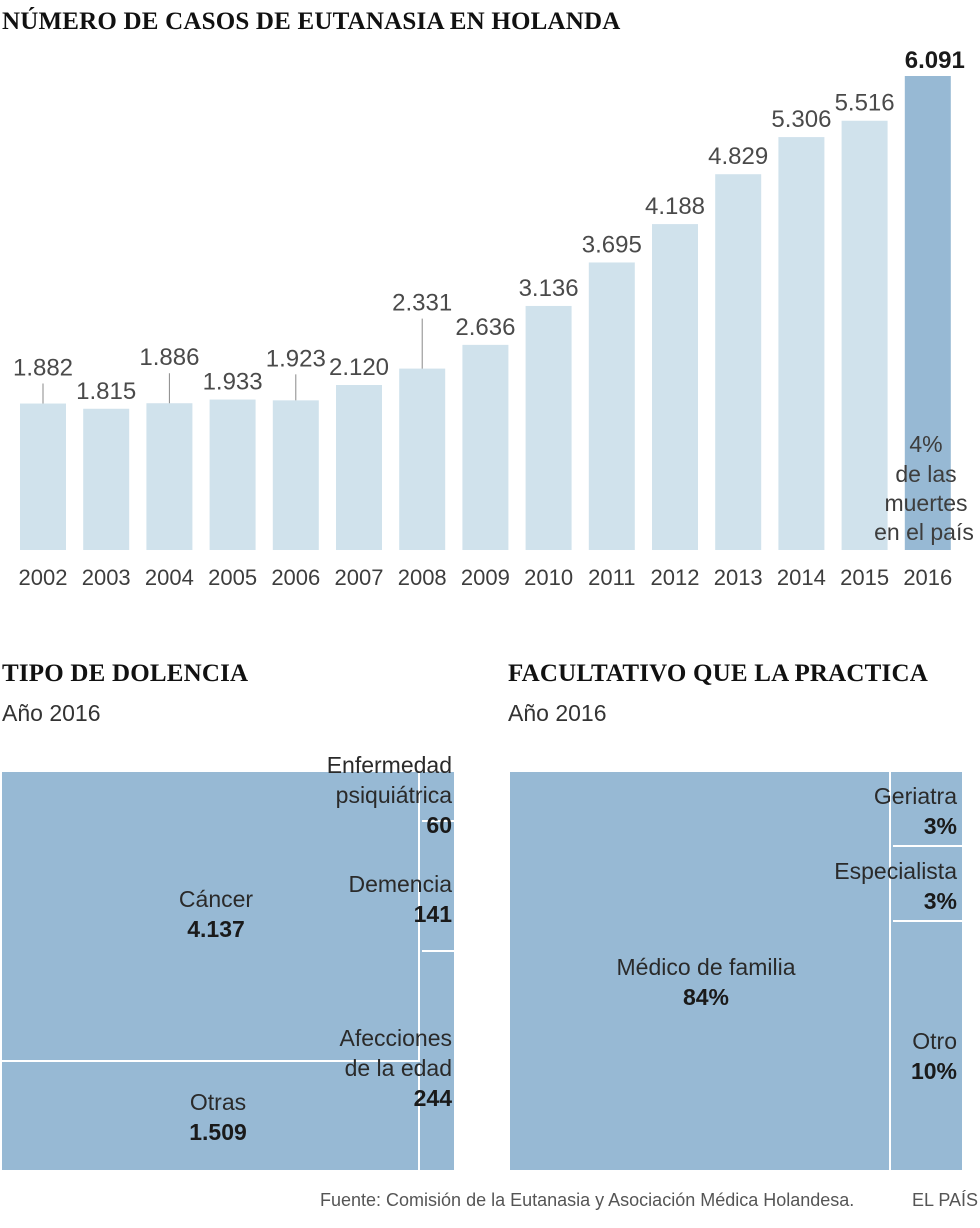 The width and height of the screenshot is (980, 1228). What do you see at coordinates (927, 809) in the screenshot?
I see `cell-geriatra` at bounding box center [927, 809].